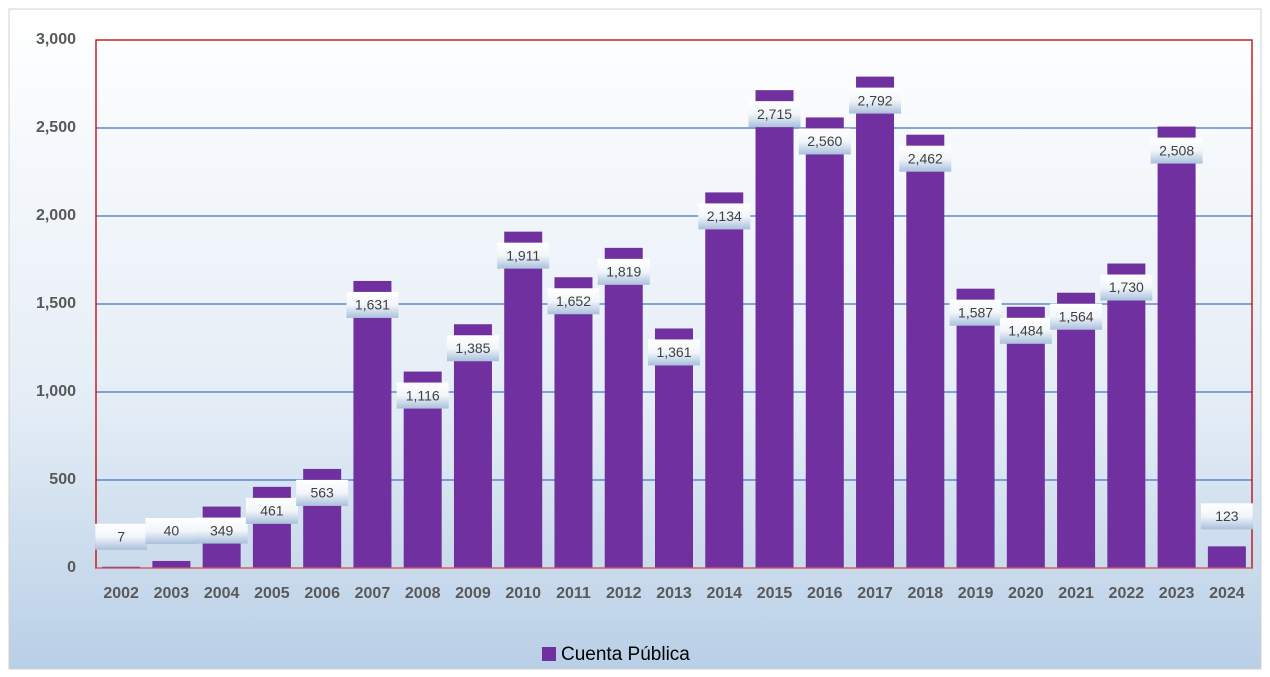 The height and width of the screenshot is (677, 1270). What do you see at coordinates (56, 303) in the screenshot?
I see `y-tick-label: 1,500` at bounding box center [56, 303].